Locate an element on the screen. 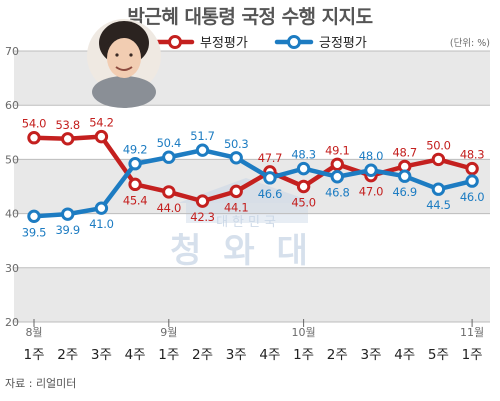 Image resolution: width=500 pixels, height=401 pixels. data-label: 47.7 is located at coordinates (270, 158).